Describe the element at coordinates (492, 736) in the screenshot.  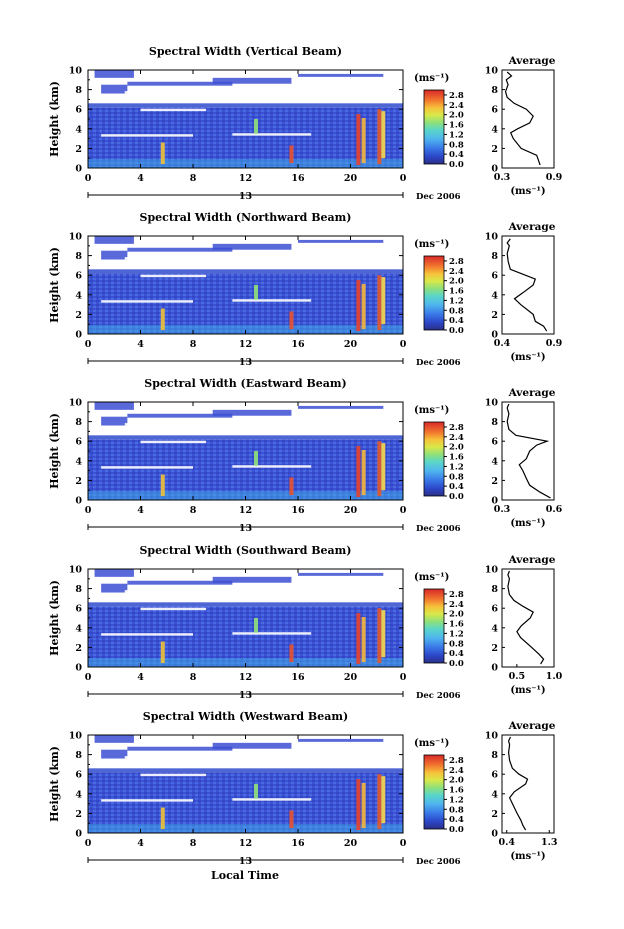
I see `average-y-tick-label: 10` at that location.